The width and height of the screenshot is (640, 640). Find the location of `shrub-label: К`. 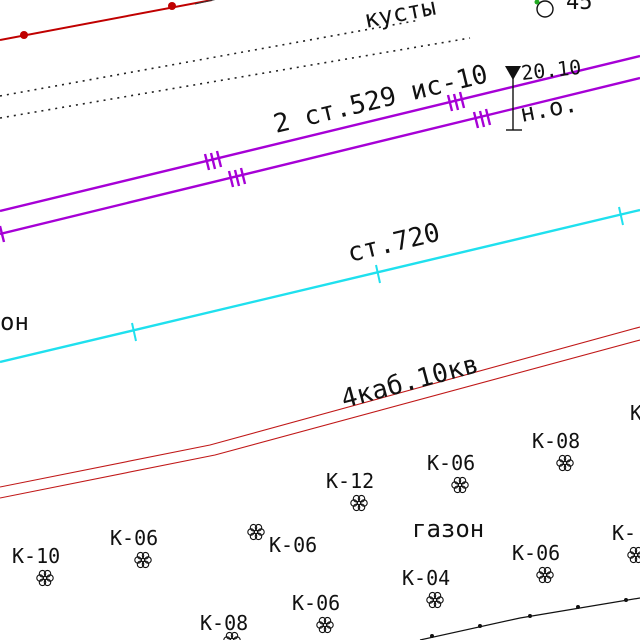

shrub-label: К is located at coordinates (635, 413).